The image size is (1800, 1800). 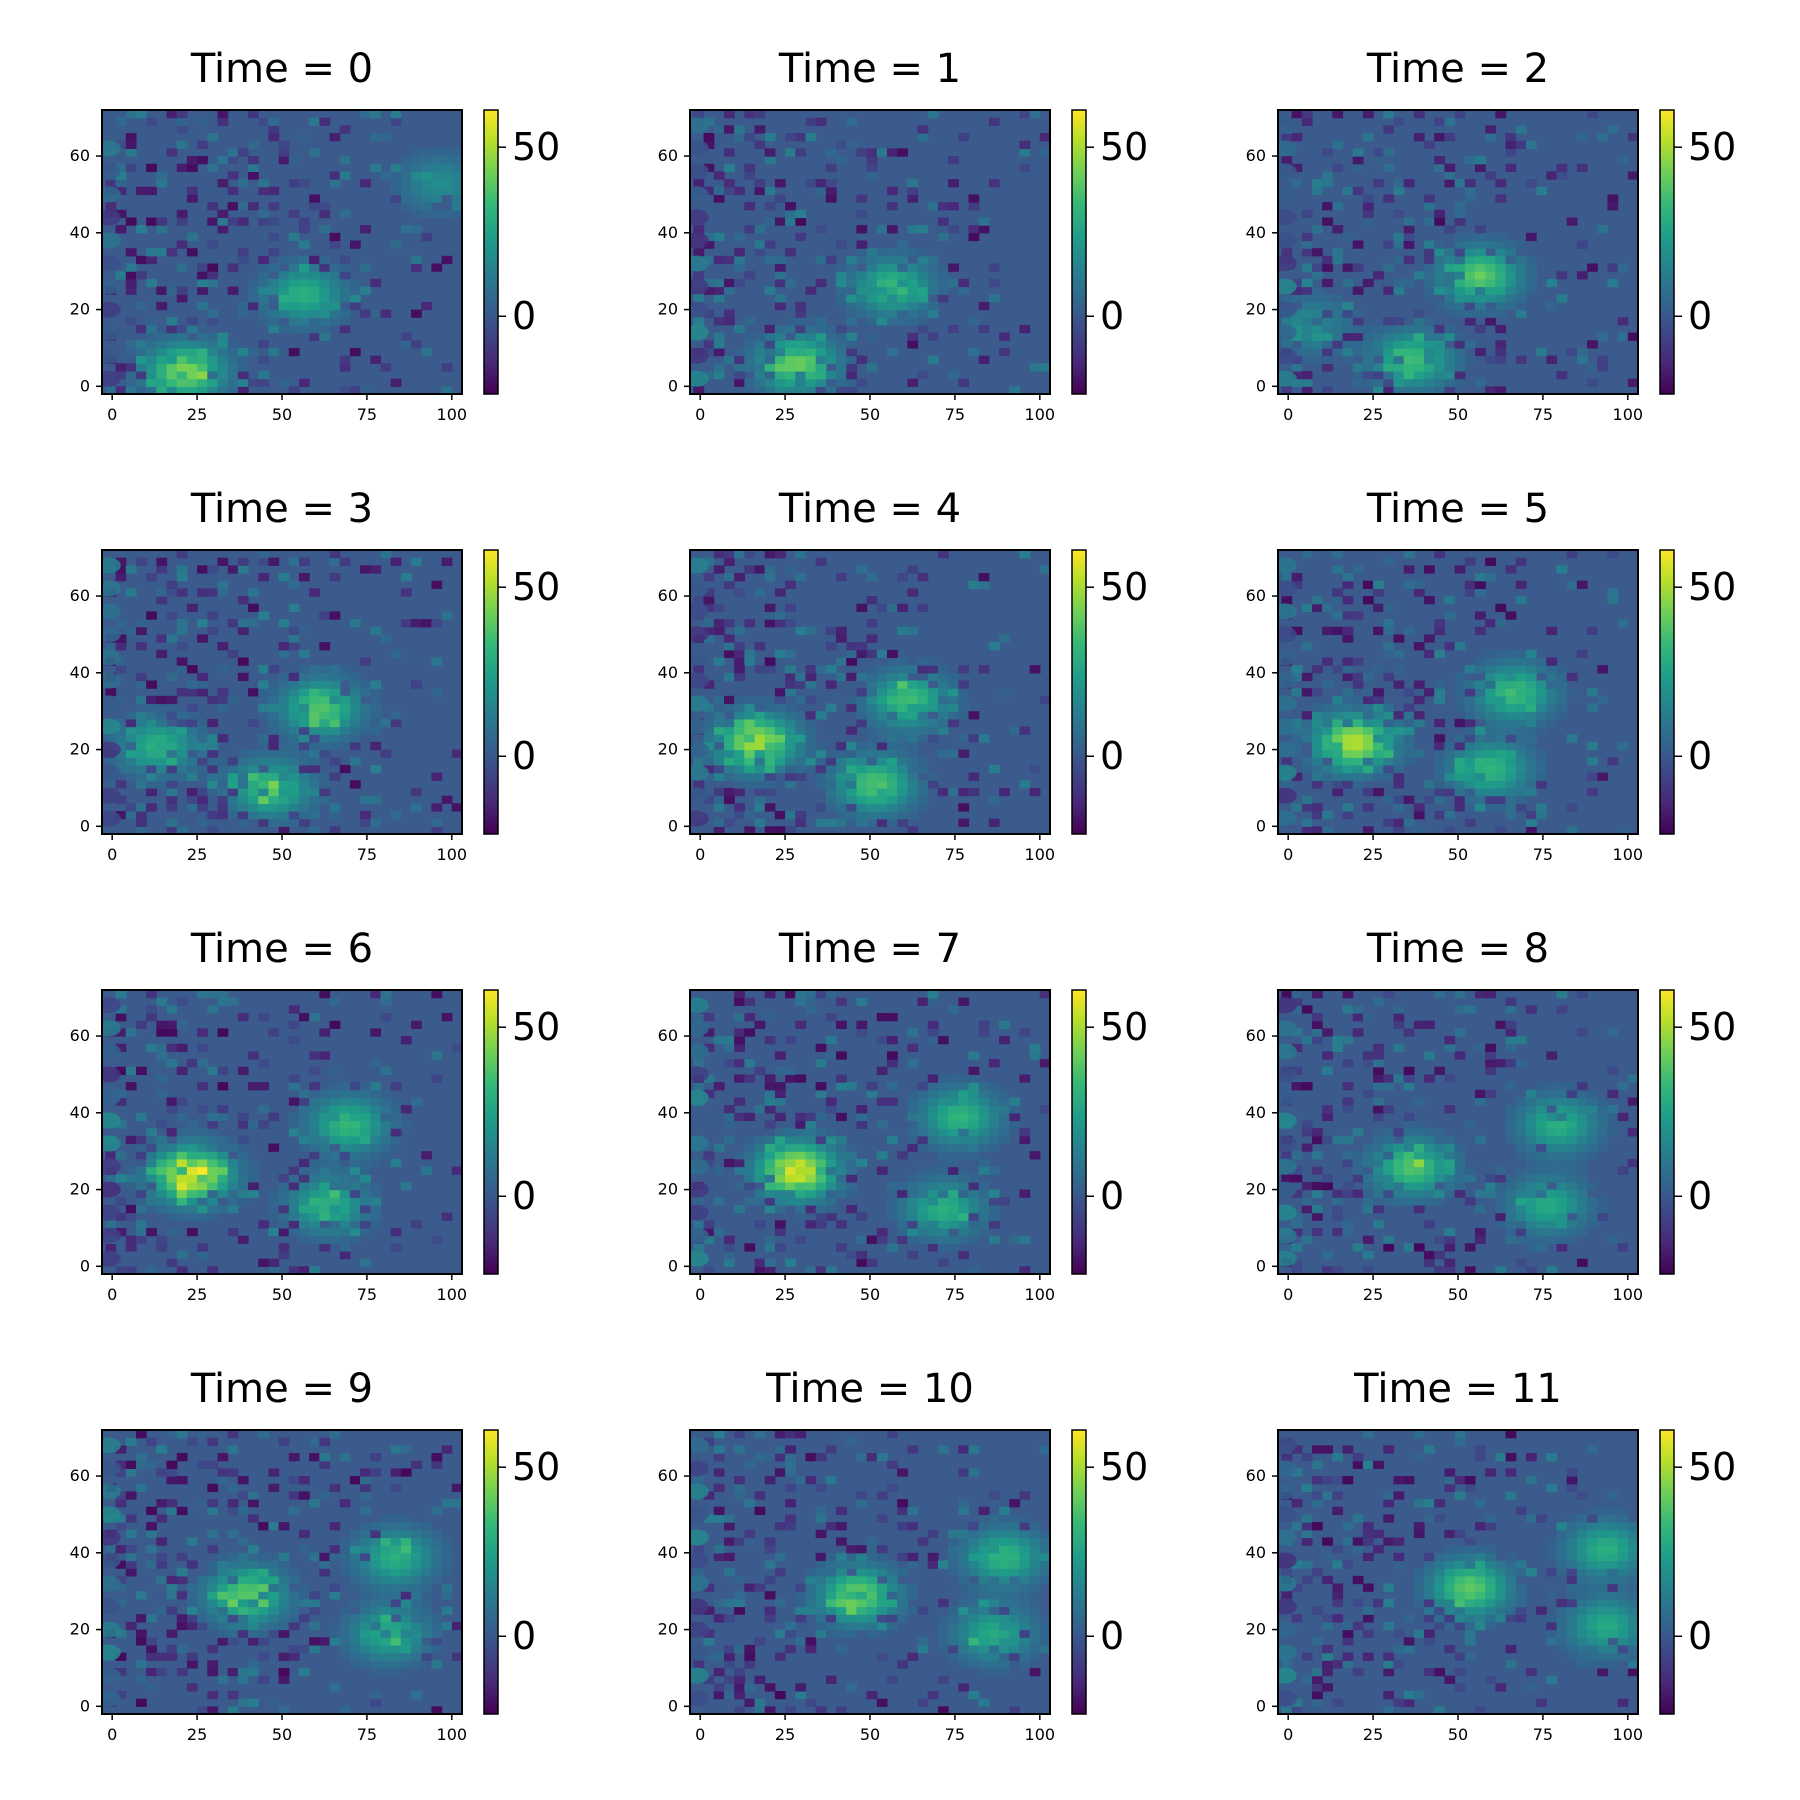 I want to click on x-tick-label: 50, so click(x=1458, y=414).